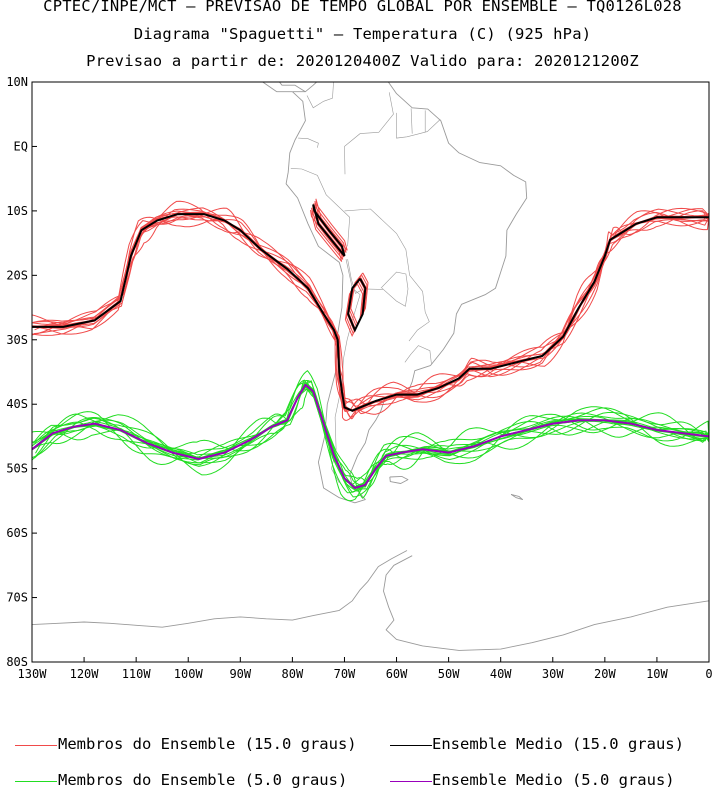 The image size is (725, 792). Describe the element at coordinates (17, 211) in the screenshot. I see `y-tick-label: 10S` at that location.